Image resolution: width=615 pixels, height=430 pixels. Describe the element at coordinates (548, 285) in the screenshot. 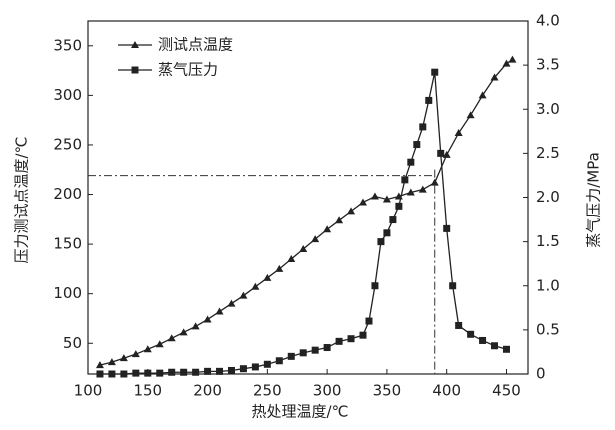

I see `y2-tick-label: 1.0` at that location.